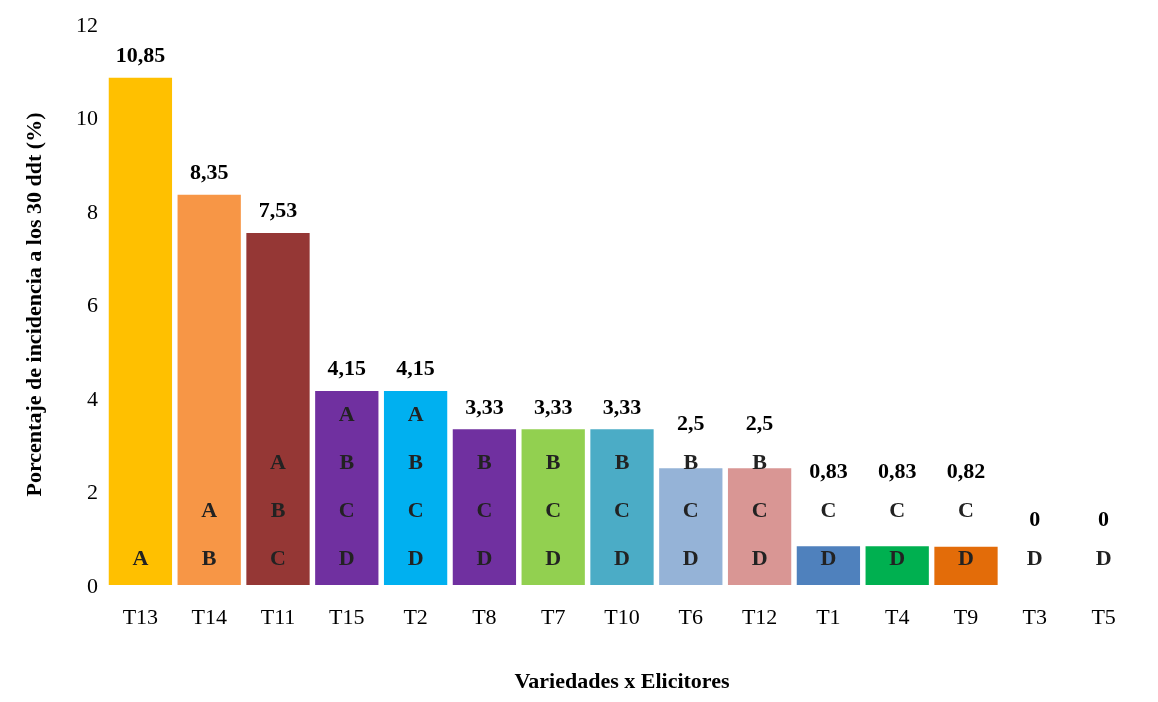 The width and height of the screenshot is (1158, 702). I want to click on x-tick-label: T3, so click(1035, 616).